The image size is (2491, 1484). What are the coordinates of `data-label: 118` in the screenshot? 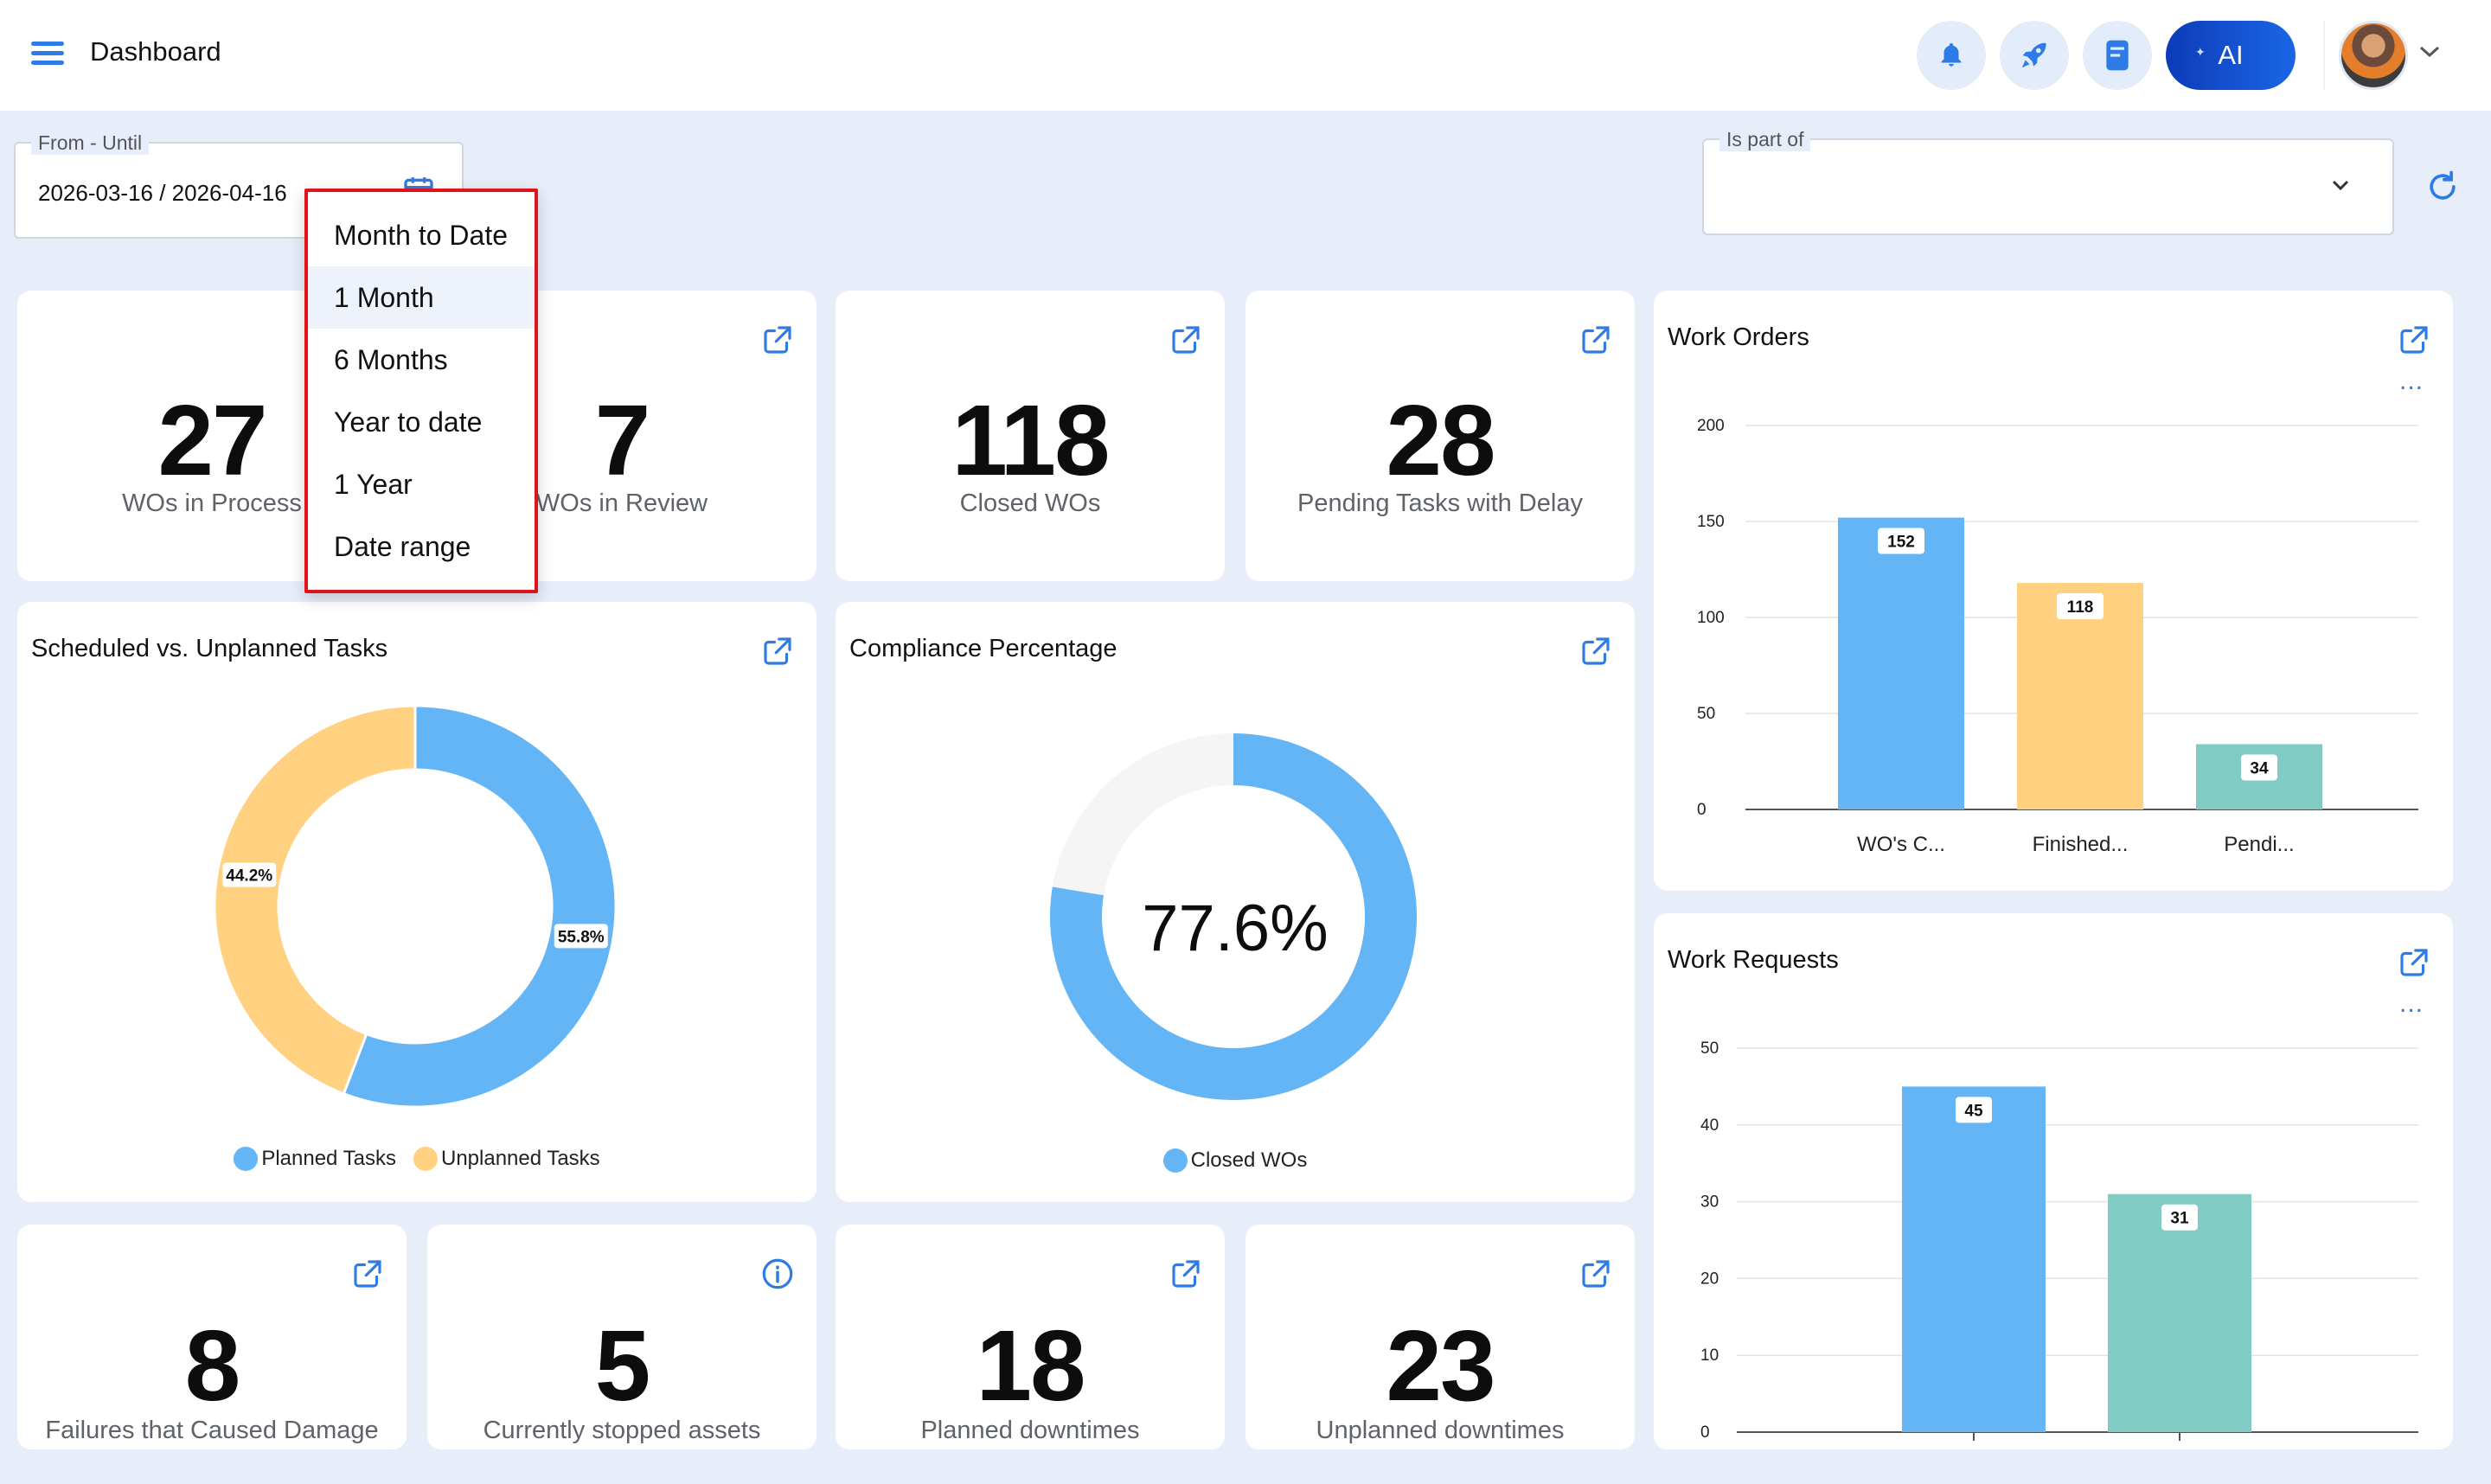 It's located at (2081, 607).